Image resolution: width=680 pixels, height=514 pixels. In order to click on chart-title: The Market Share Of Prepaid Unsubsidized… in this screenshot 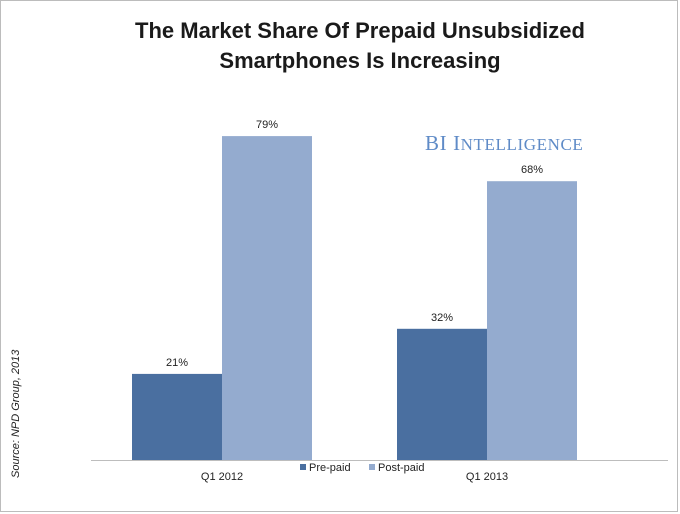, I will do `click(360, 46)`.